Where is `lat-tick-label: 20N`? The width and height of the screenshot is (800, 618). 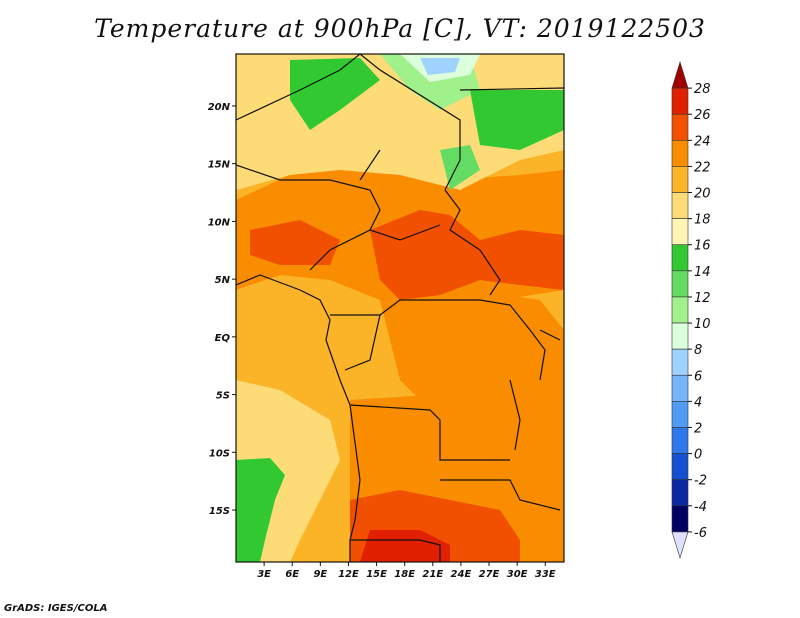 lat-tick-label: 20N is located at coordinates (219, 107).